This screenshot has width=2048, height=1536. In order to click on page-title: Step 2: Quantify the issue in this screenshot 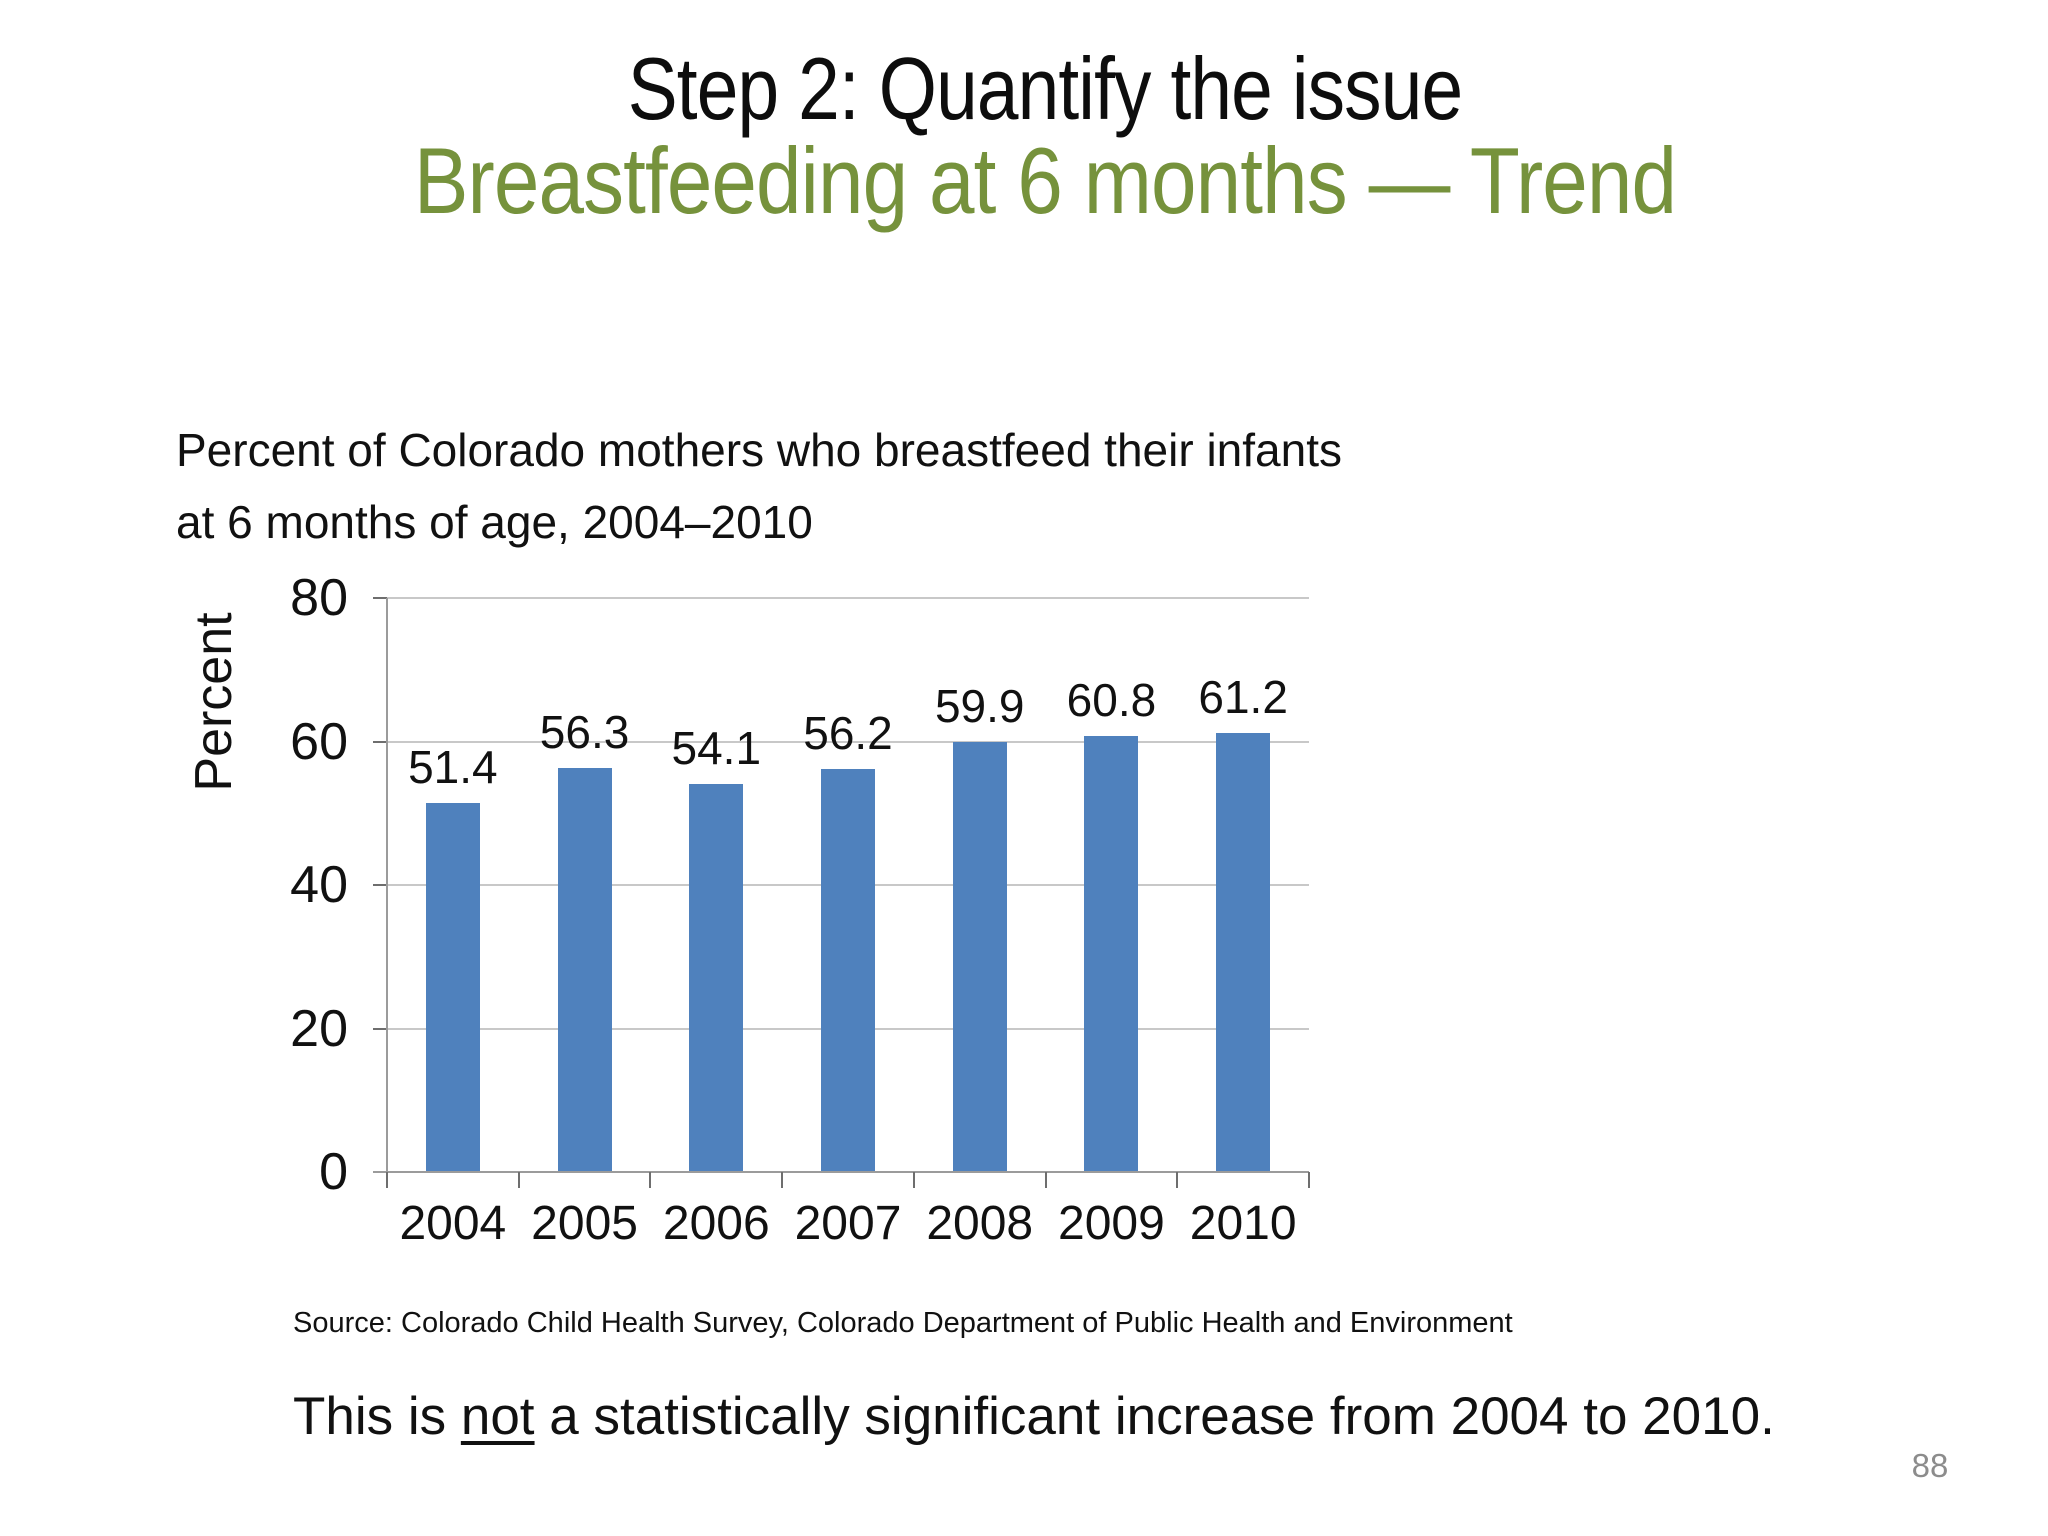, I will do `click(1045, 88)`.